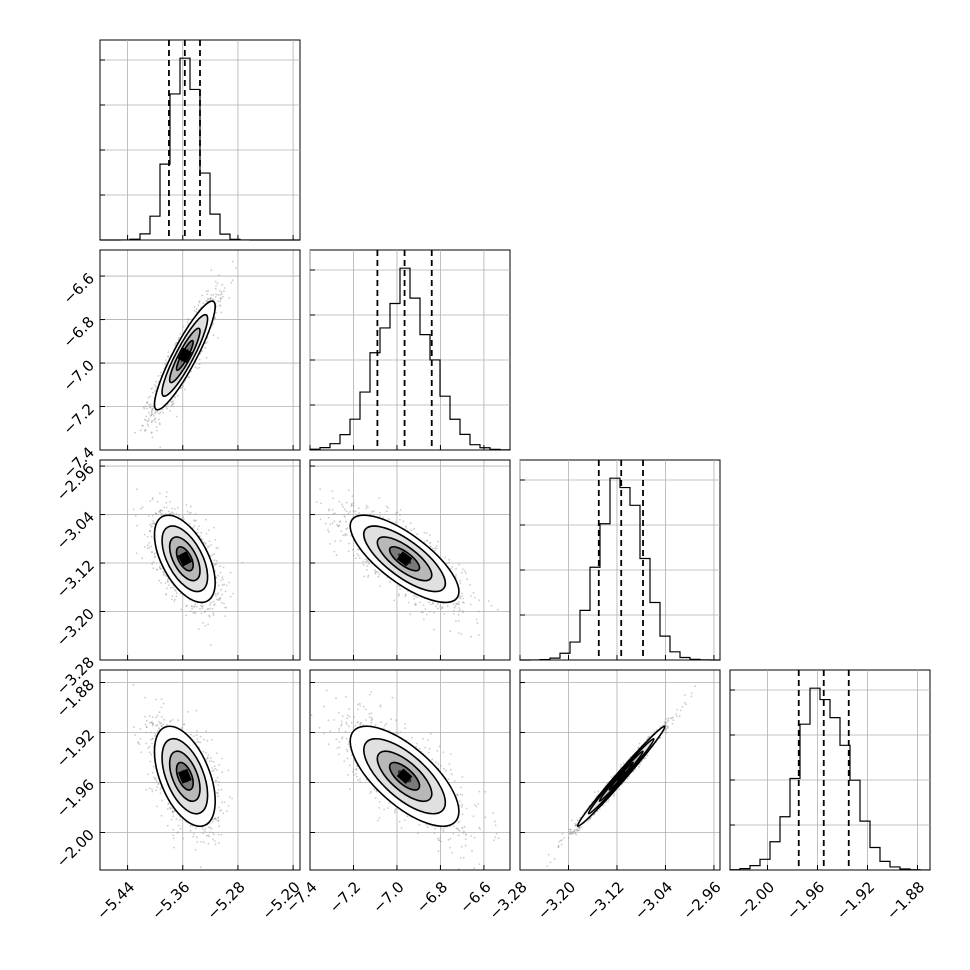 The height and width of the screenshot is (970, 970). What do you see at coordinates (79, 375) in the screenshot?
I see `y-tick-label: −7.0` at bounding box center [79, 375].